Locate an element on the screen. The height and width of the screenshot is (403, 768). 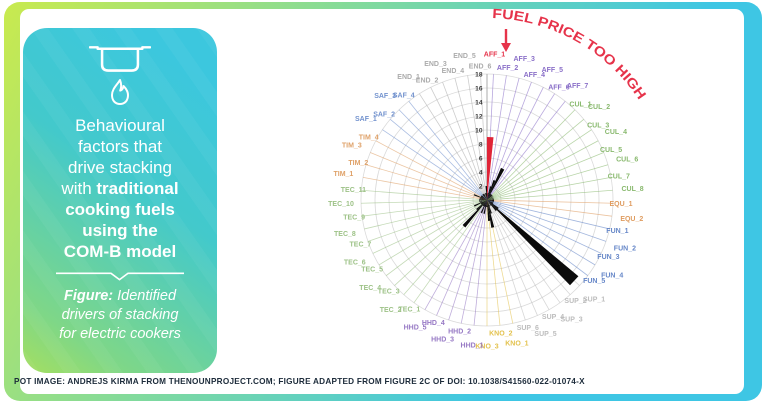
category-label: FUN_1 is located at coordinates (617, 231).